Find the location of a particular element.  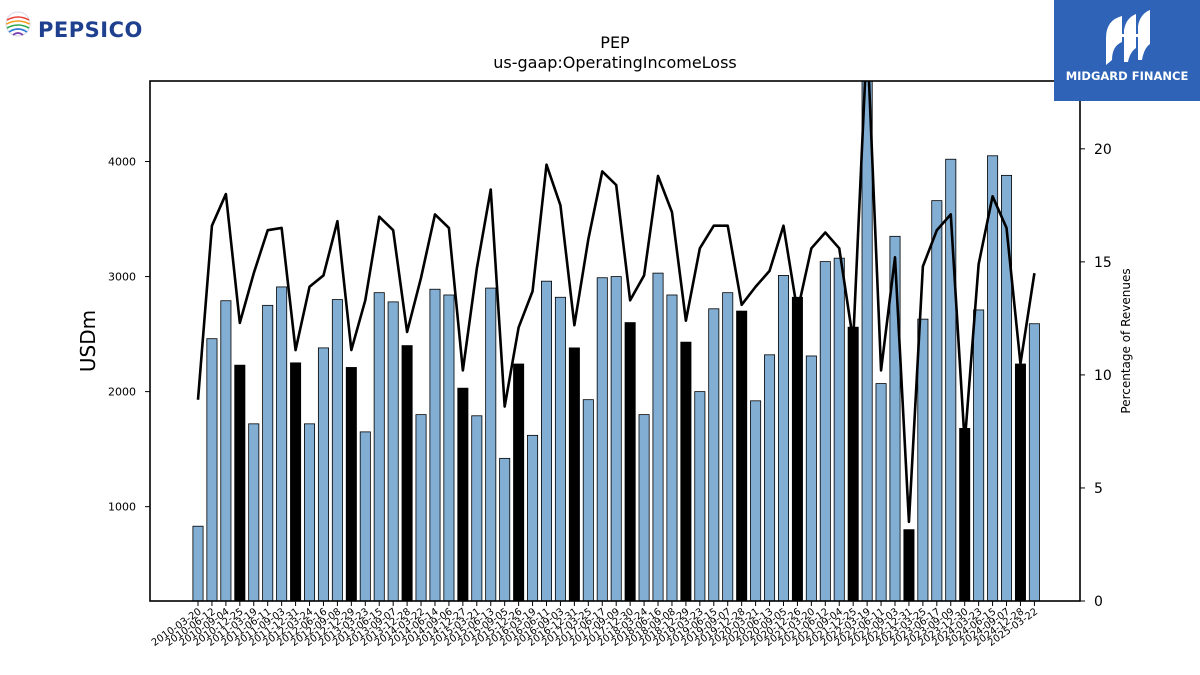

y-axis-label: USDm is located at coordinates (88, 341).